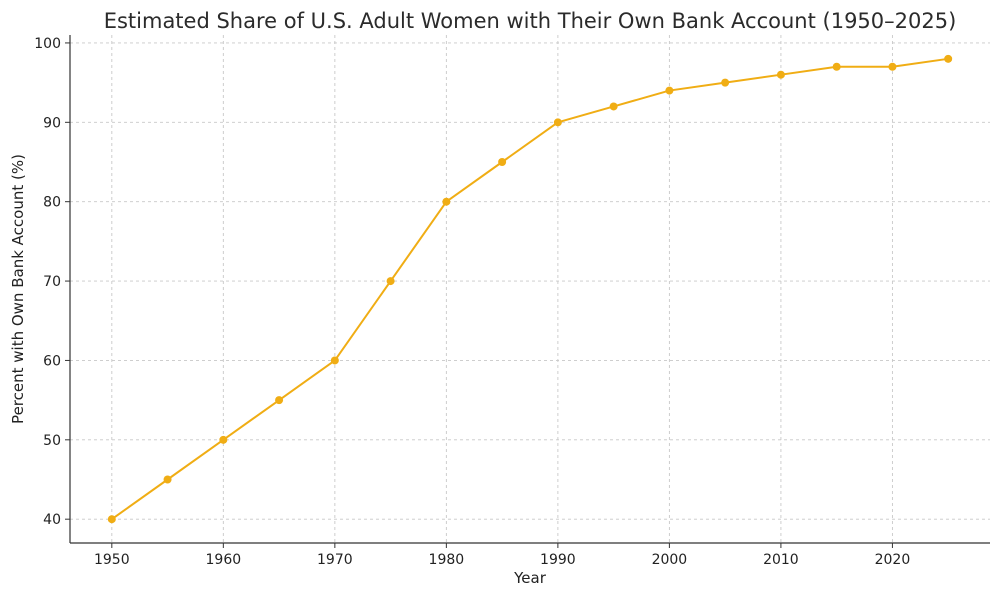  What do you see at coordinates (670, 560) in the screenshot?
I see `x-tick-label: 2000` at bounding box center [670, 560].